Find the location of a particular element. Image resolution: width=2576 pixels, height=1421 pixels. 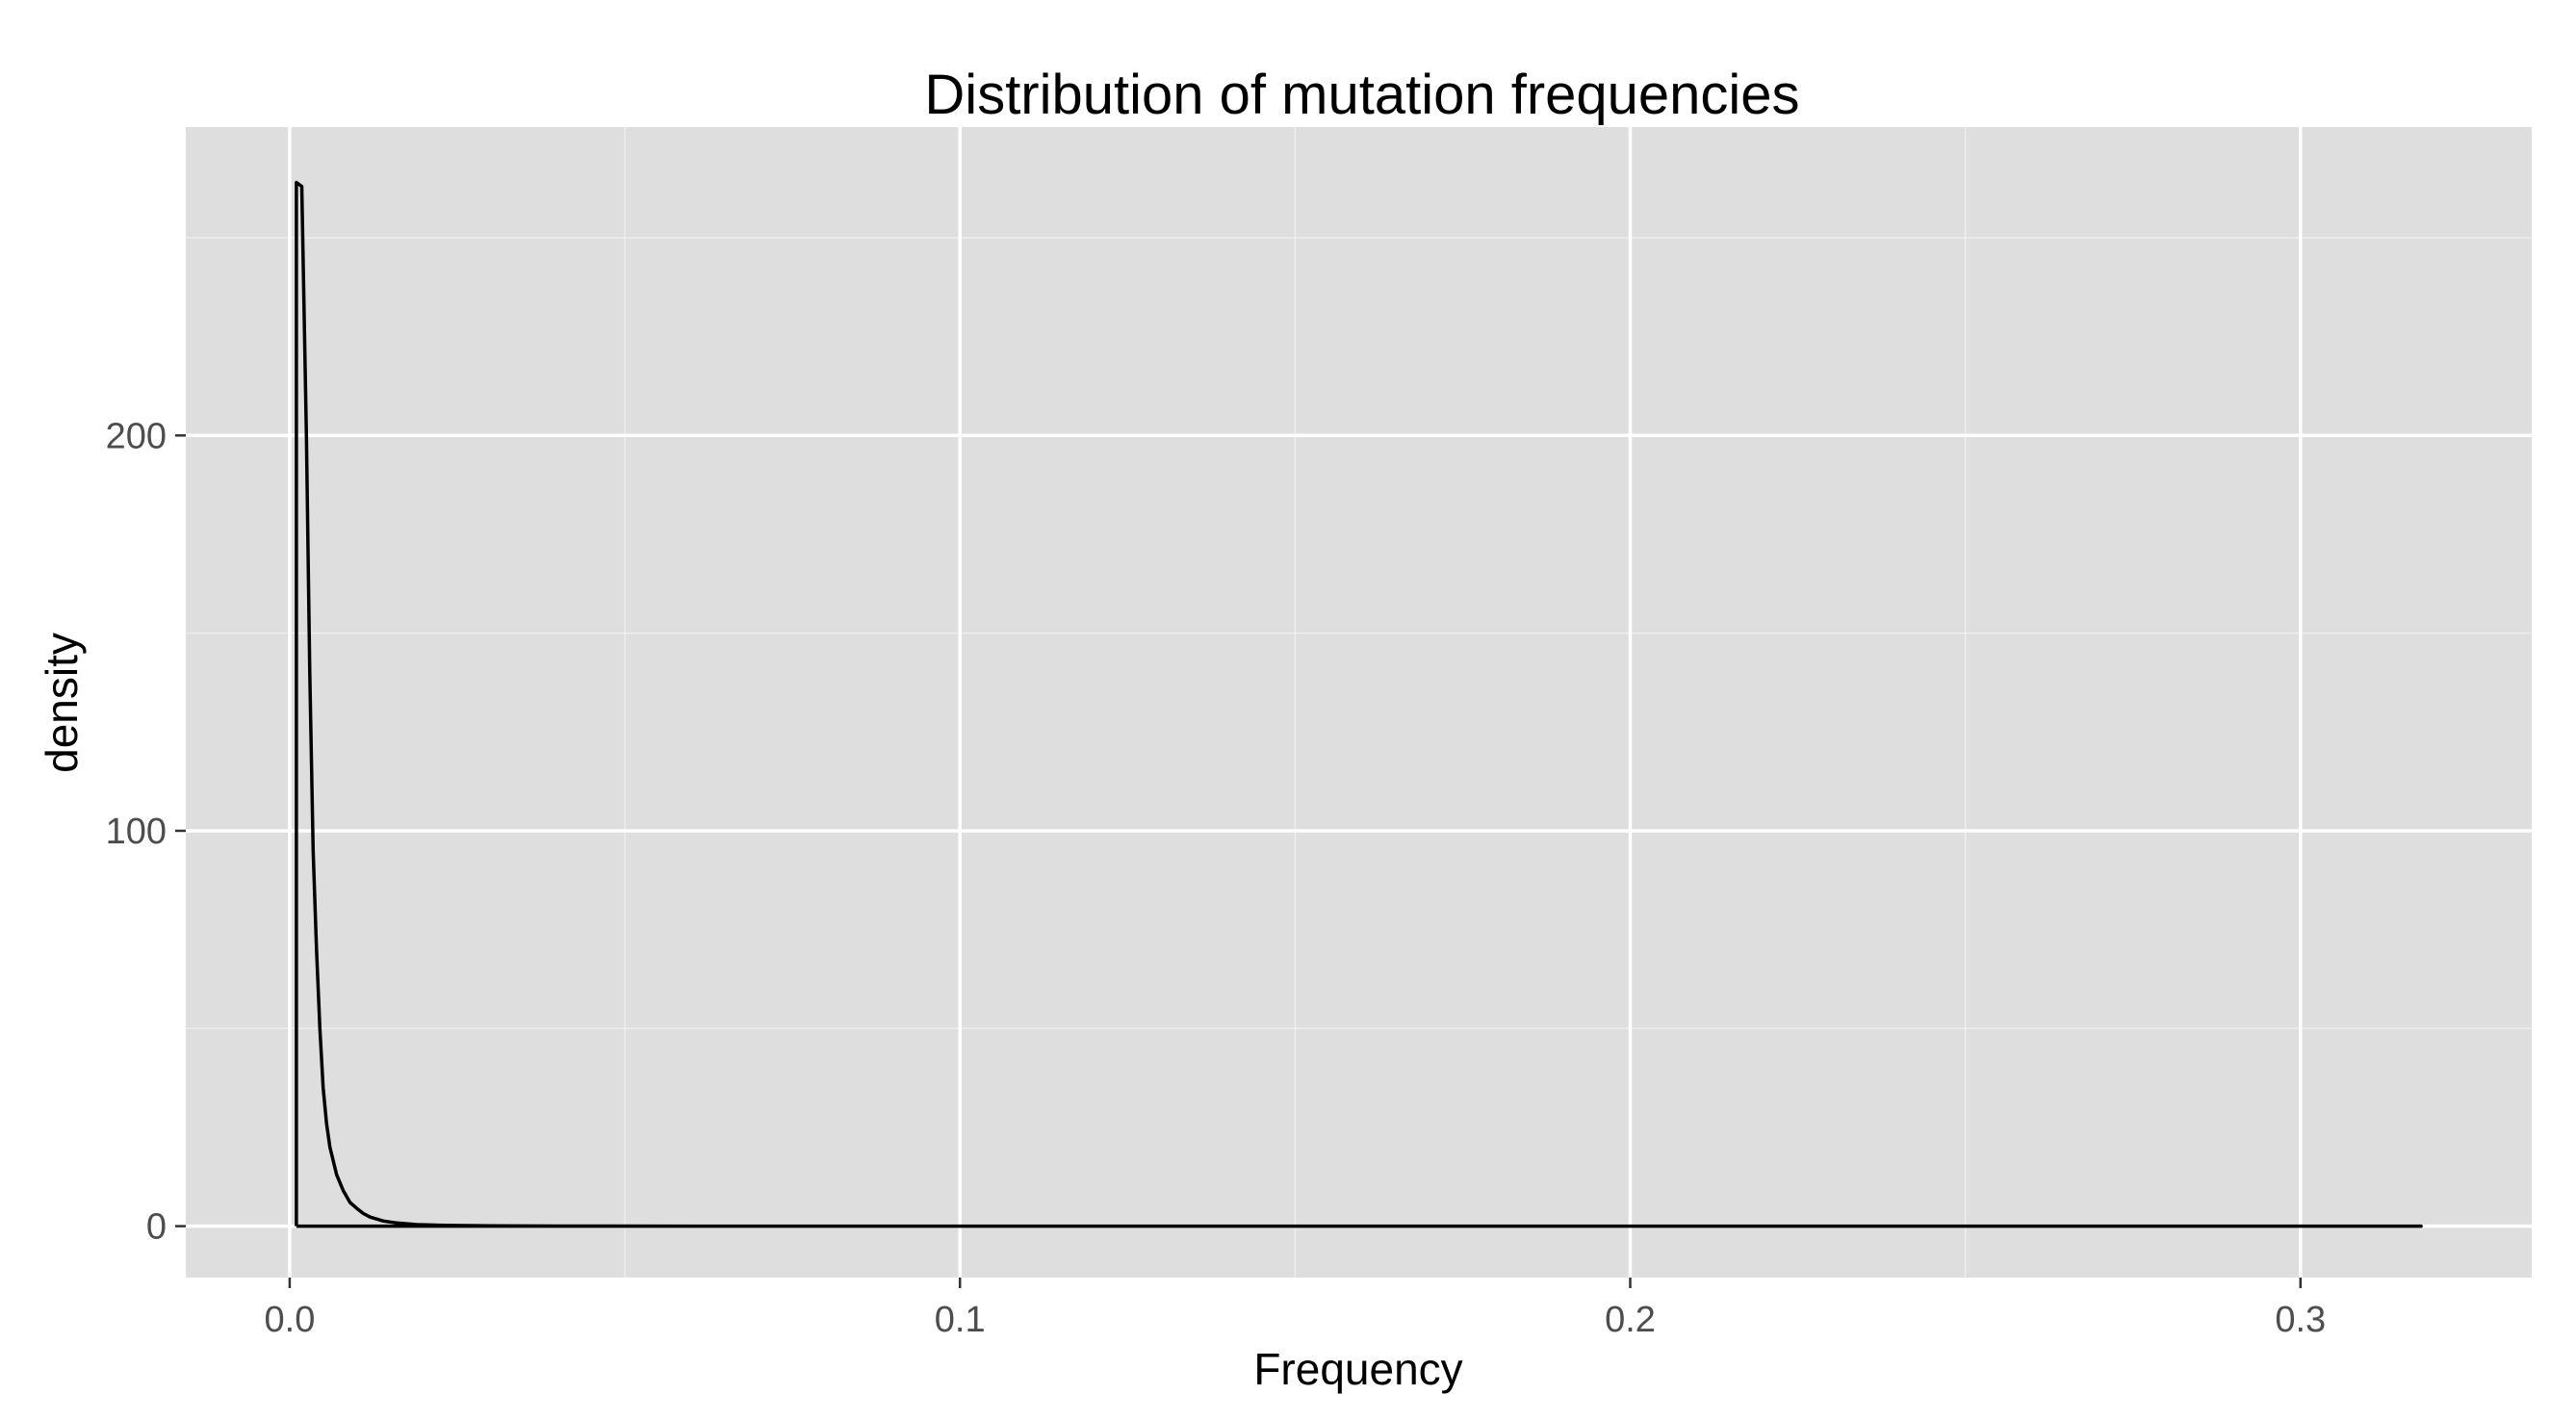

y-tick-label: 100 is located at coordinates (137, 832).